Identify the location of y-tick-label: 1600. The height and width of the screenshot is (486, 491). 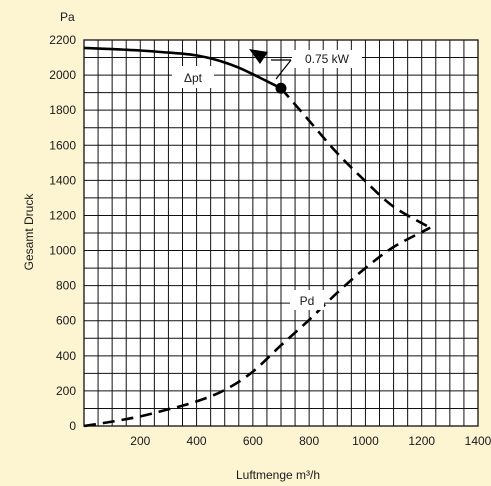
(62, 145).